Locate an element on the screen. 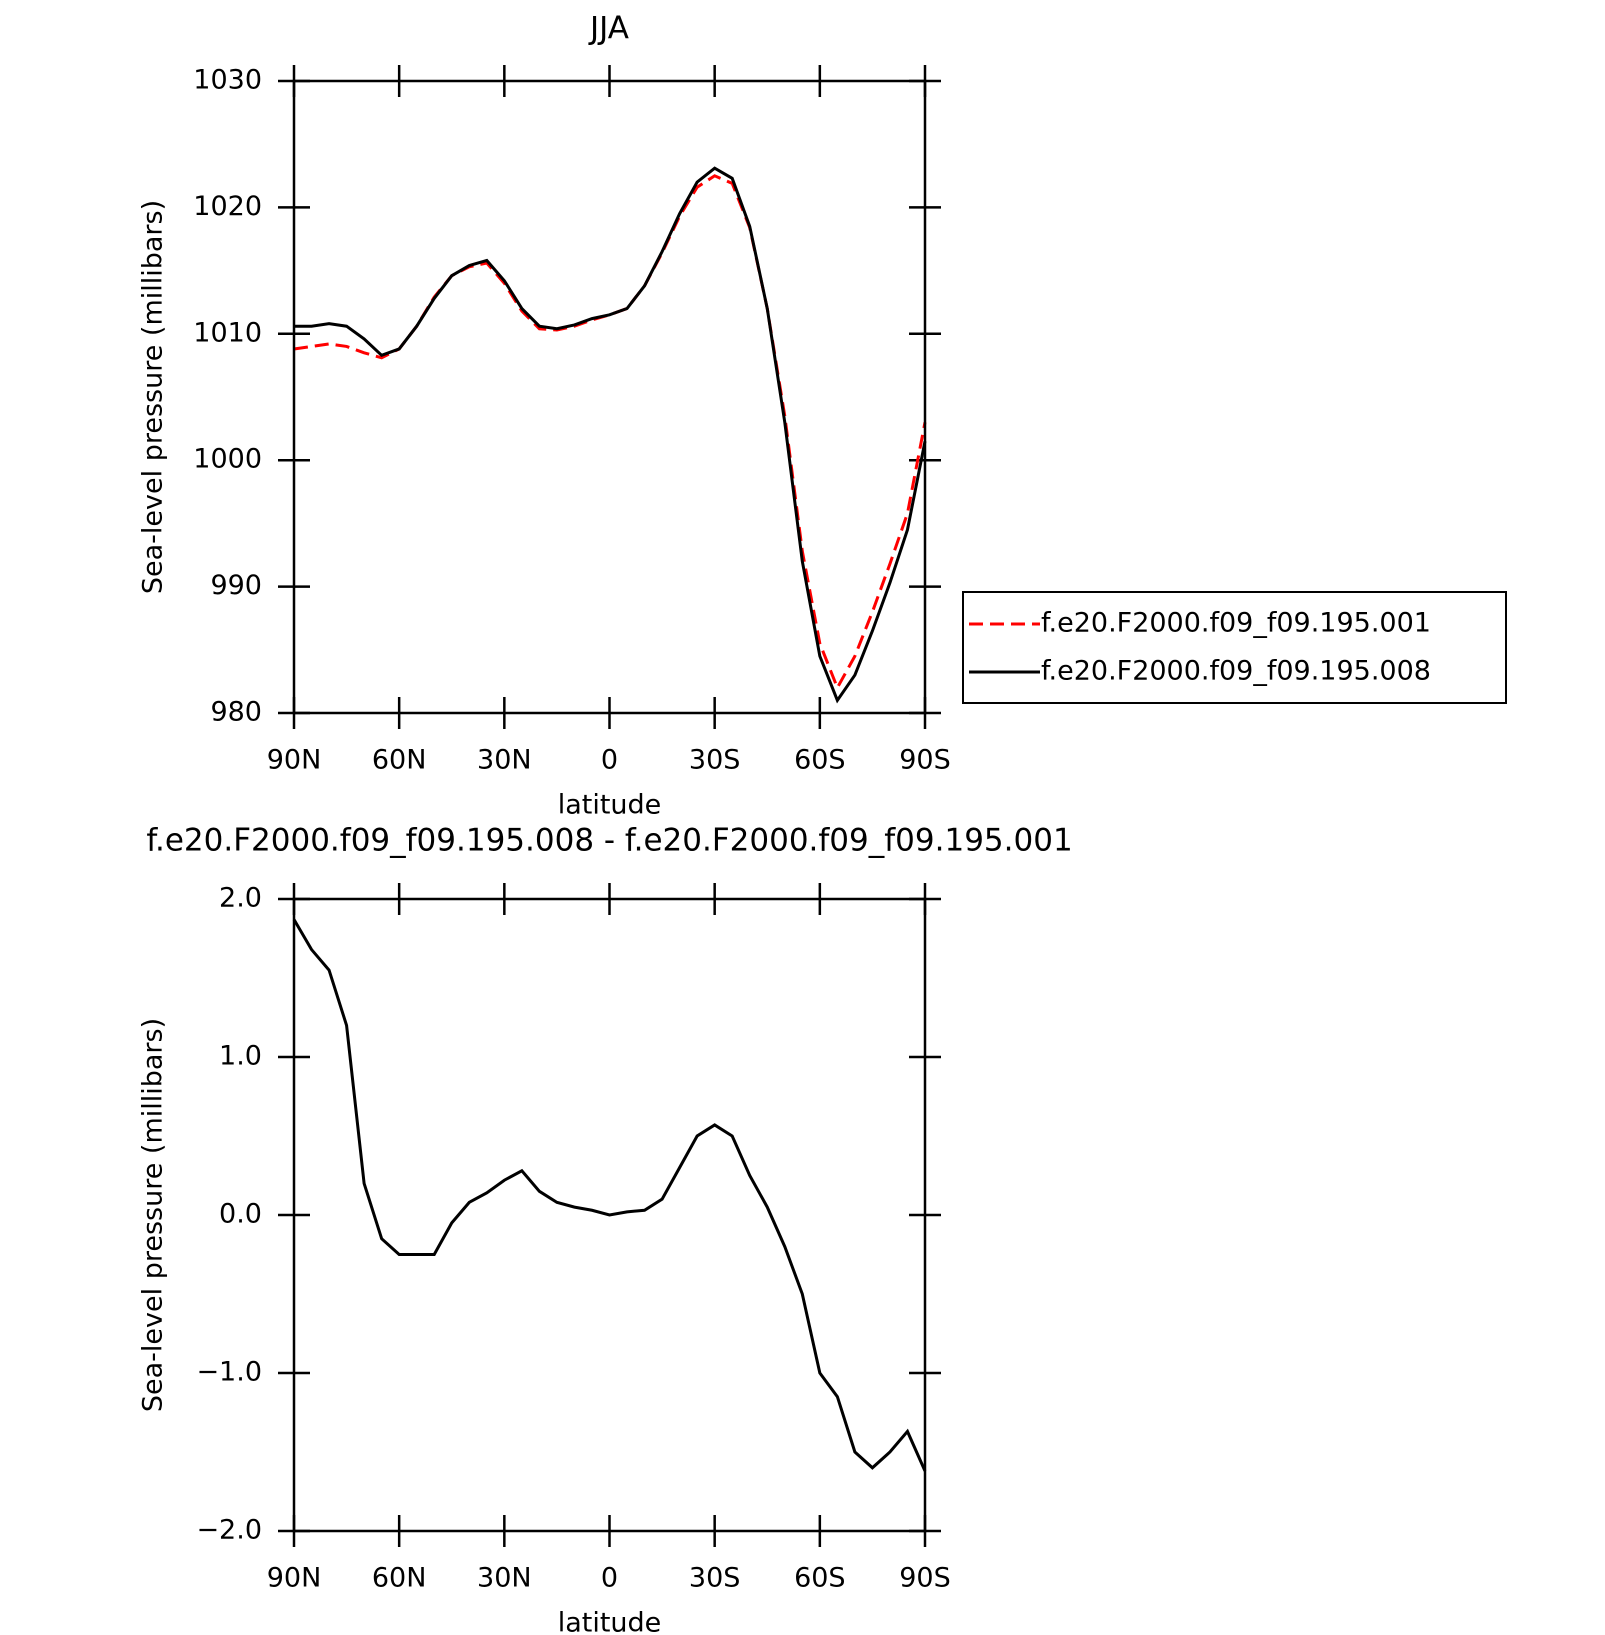 This screenshot has height=1635, width=1605. y-tick-label: −2.0 is located at coordinates (229, 1530).